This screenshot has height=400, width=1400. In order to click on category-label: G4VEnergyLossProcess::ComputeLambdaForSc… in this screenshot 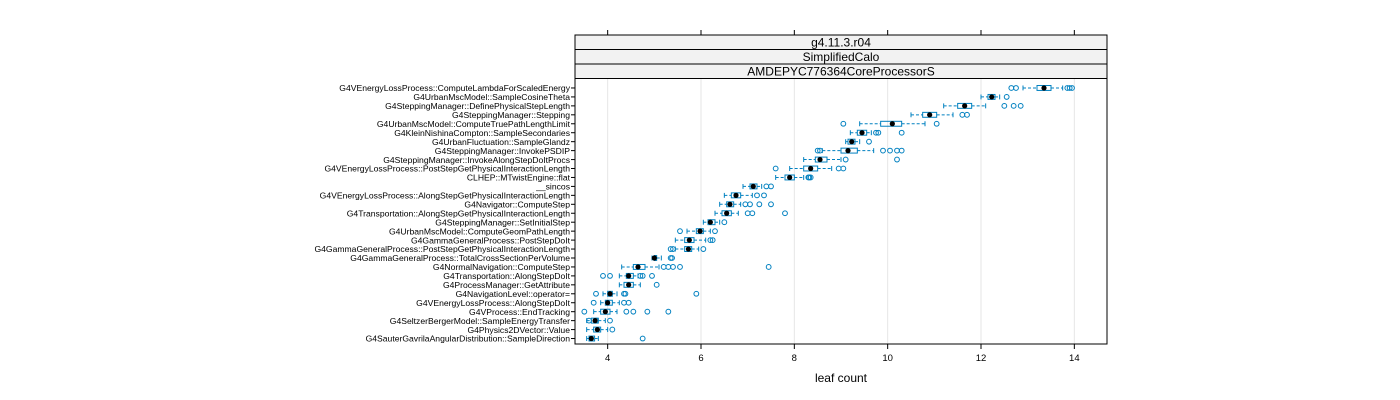, I will do `click(454, 88)`.